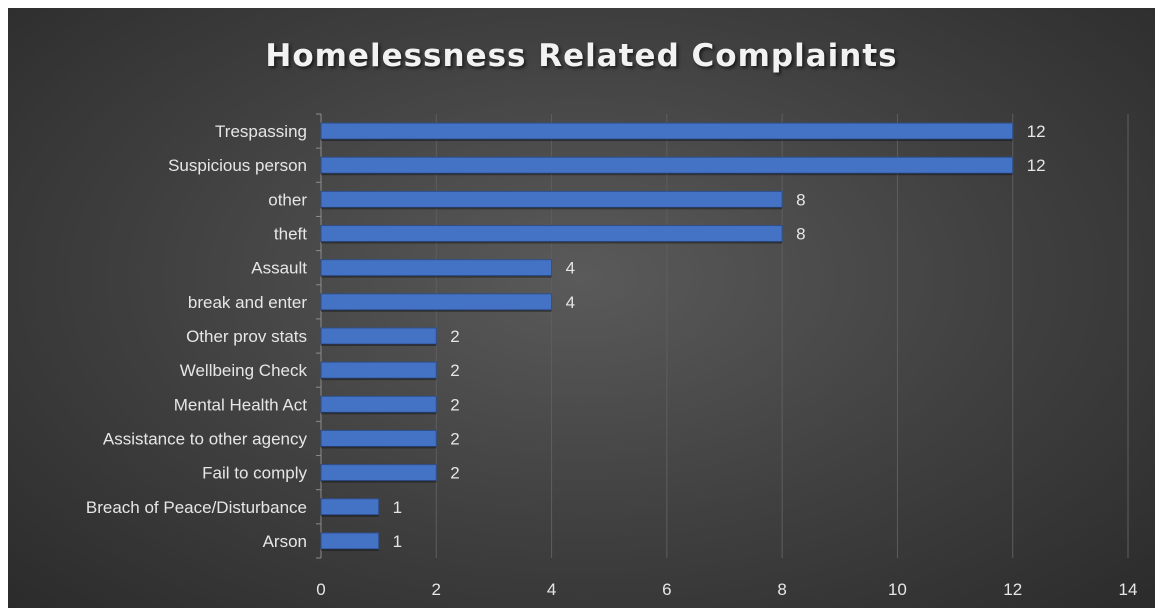 Image resolution: width=1163 pixels, height=615 pixels. Describe the element at coordinates (261, 131) in the screenshot. I see `category-label: Trespassing` at that location.